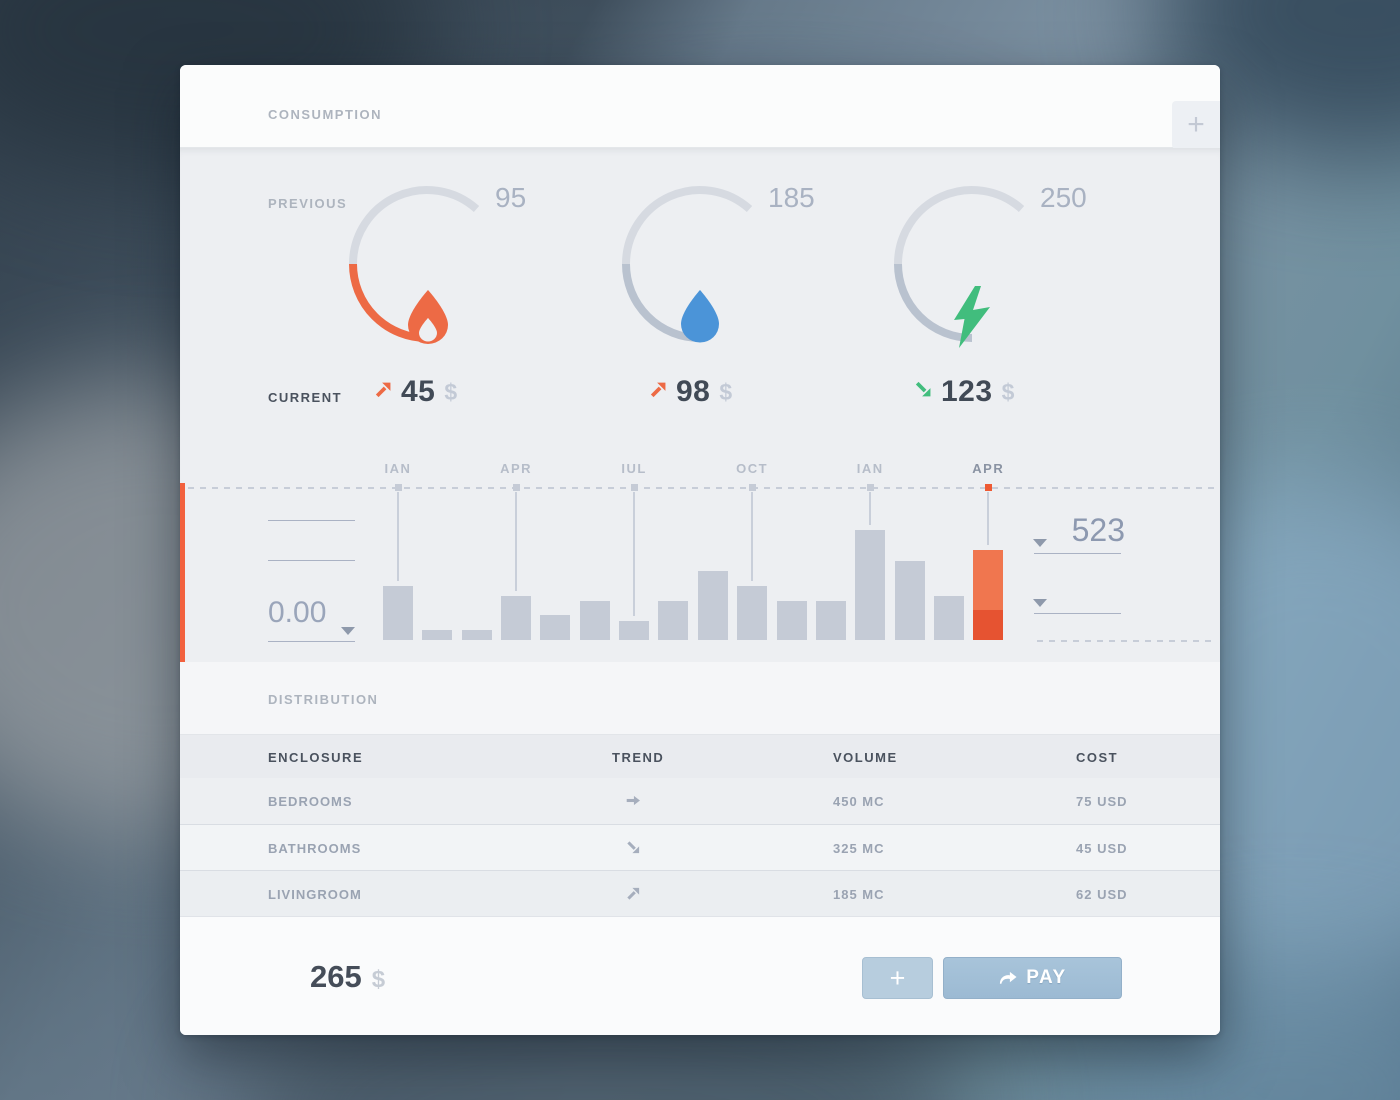 This screenshot has height=1100, width=1400. I want to click on chart-axis-dashed-line, so click(701, 488).